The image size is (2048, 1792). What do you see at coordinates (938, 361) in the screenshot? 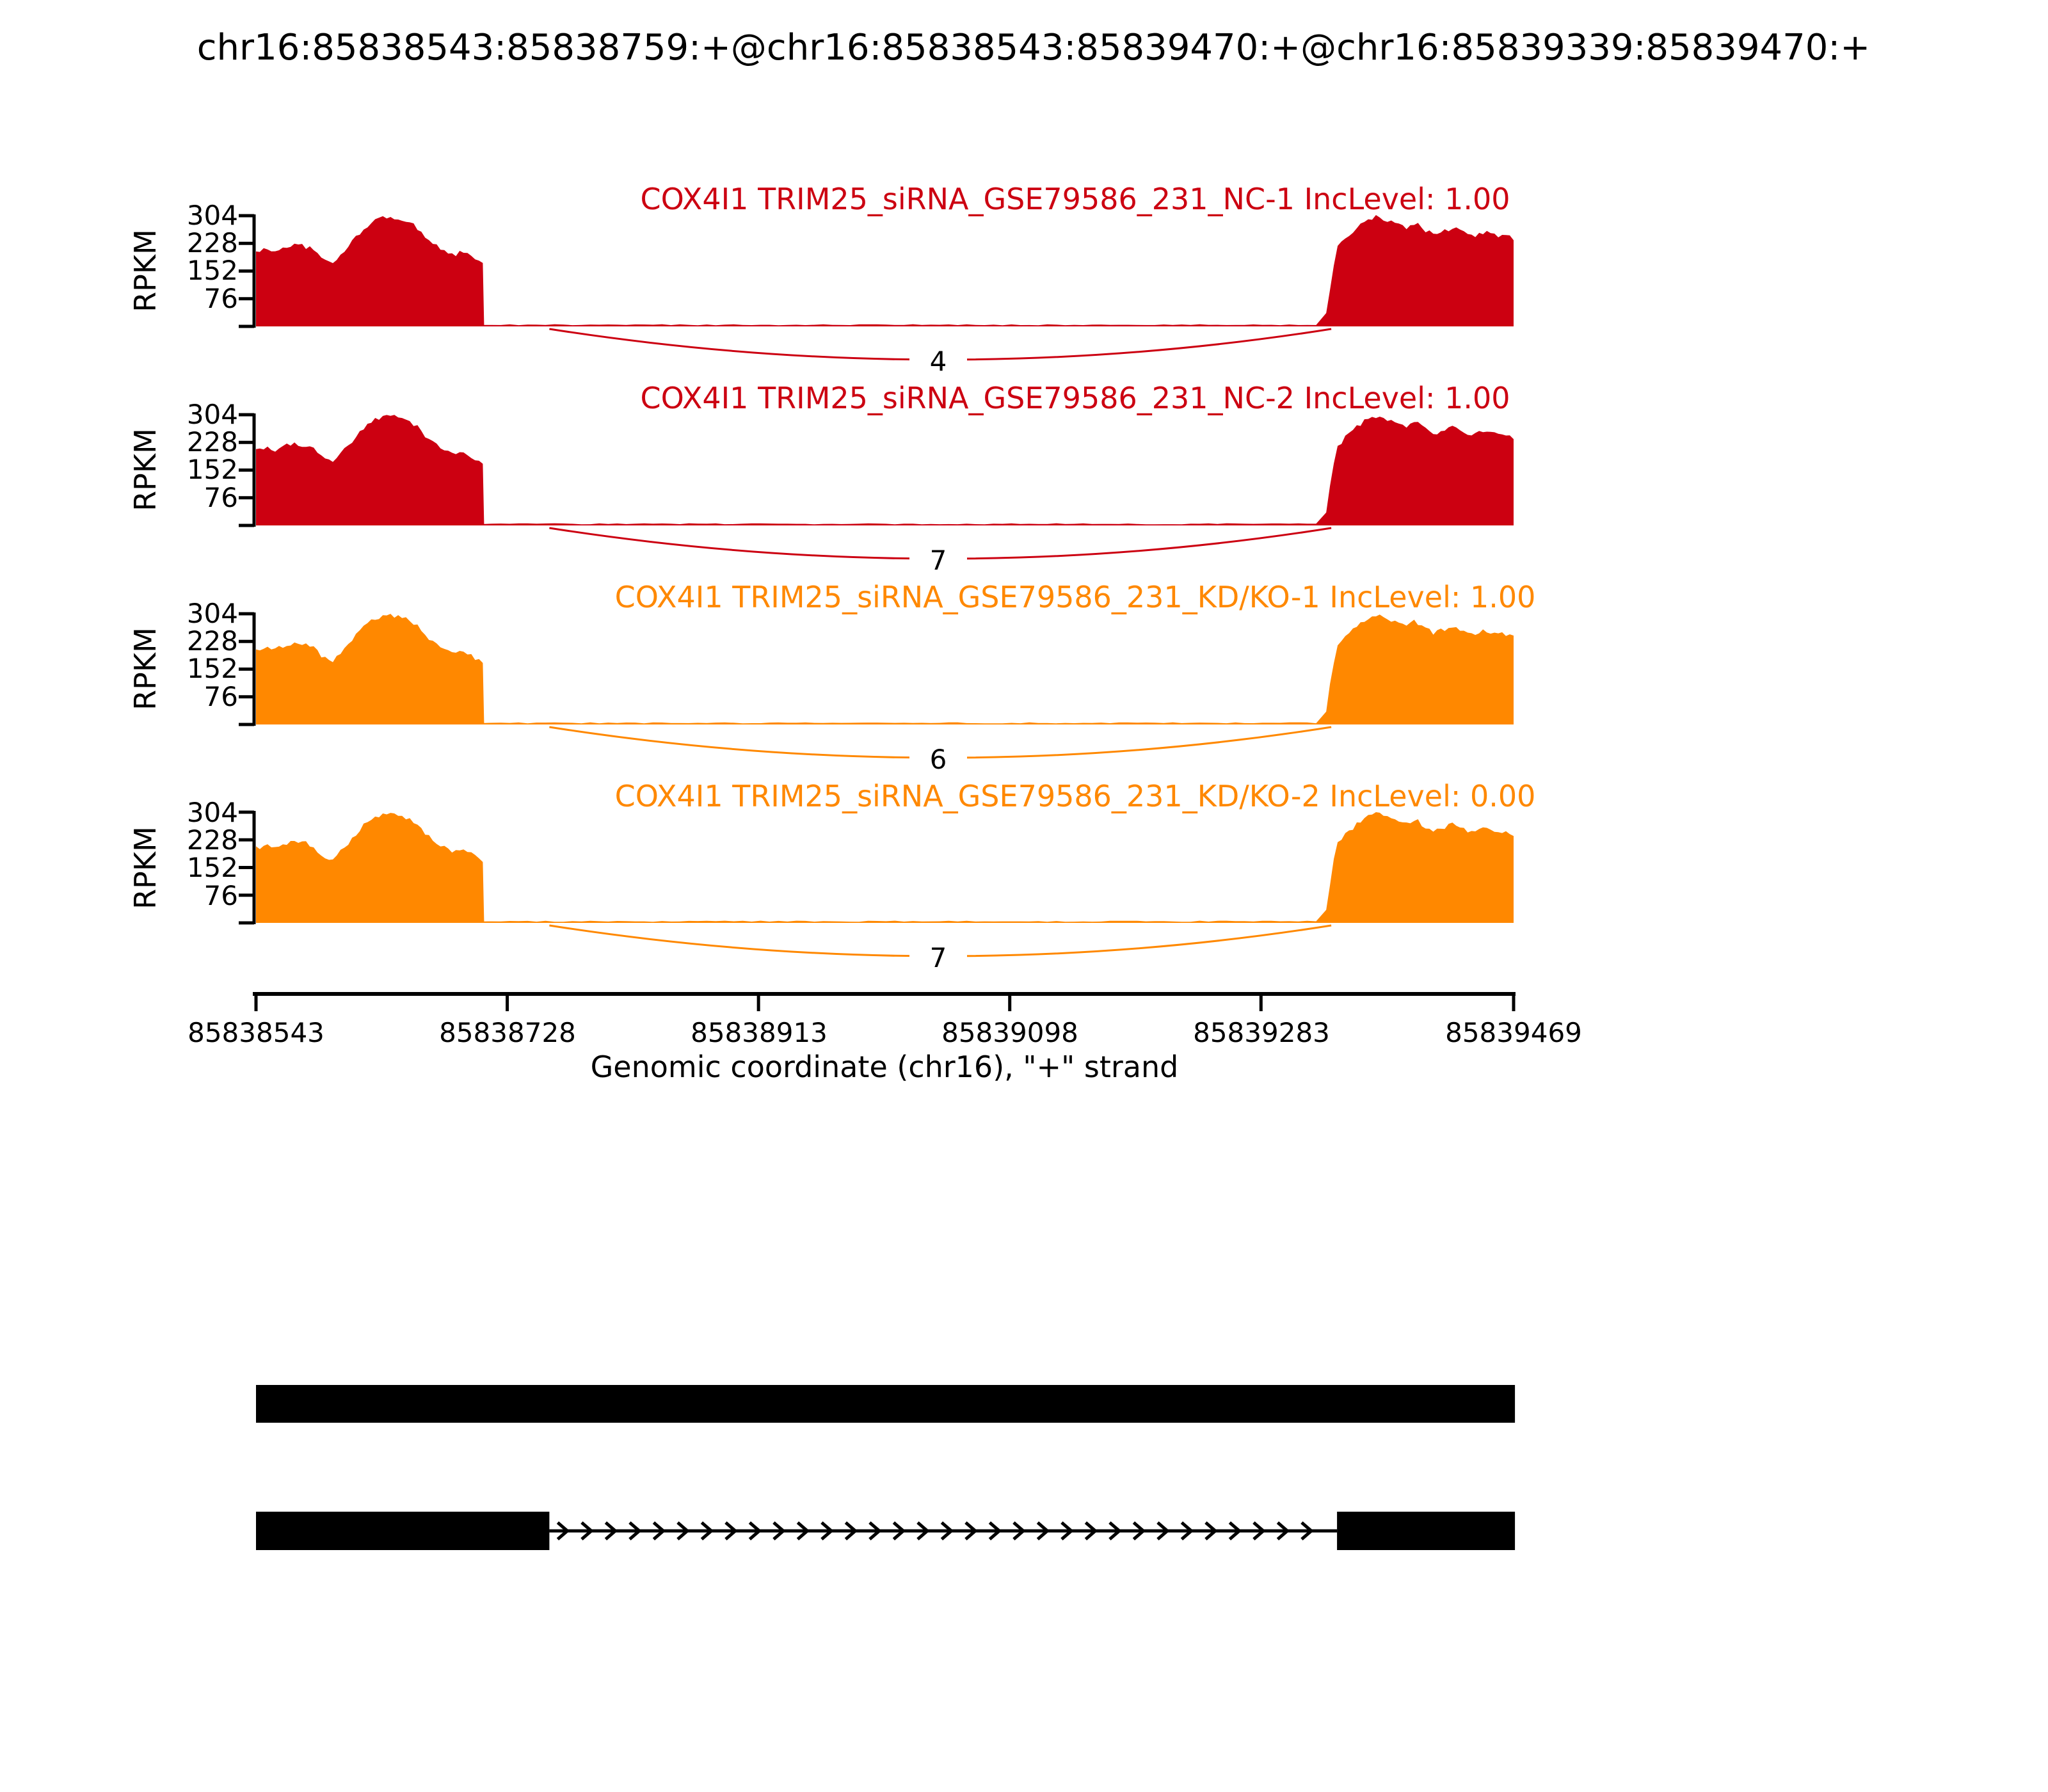
I see `junction-read-count: 4` at bounding box center [938, 361].